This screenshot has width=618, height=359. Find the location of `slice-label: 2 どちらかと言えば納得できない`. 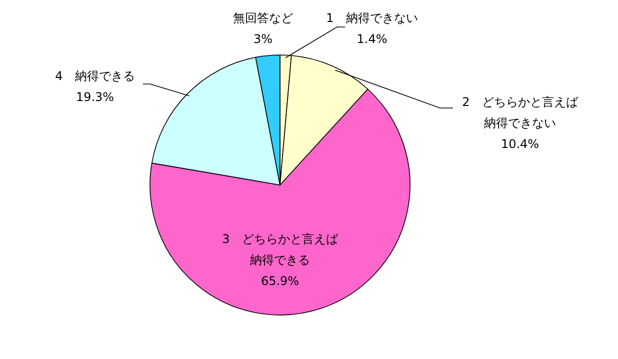

slice-label: 2 どちらかと言えば納得できない is located at coordinates (520, 112).